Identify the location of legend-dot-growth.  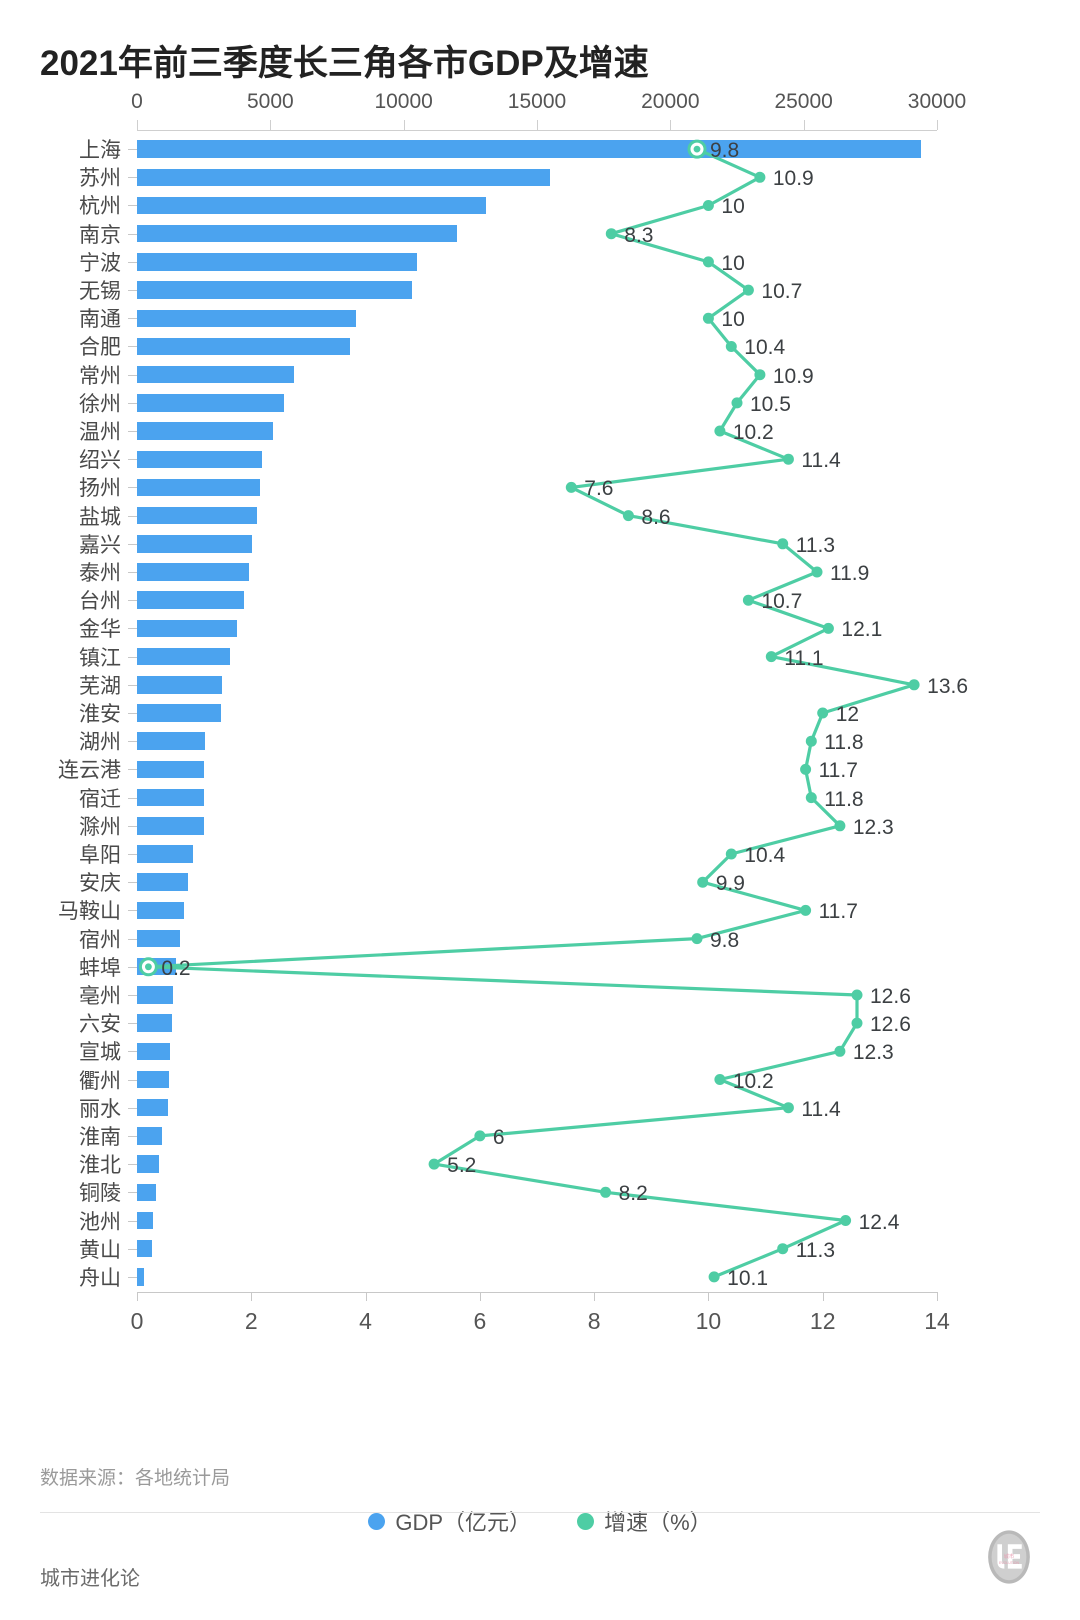
(586, 1521).